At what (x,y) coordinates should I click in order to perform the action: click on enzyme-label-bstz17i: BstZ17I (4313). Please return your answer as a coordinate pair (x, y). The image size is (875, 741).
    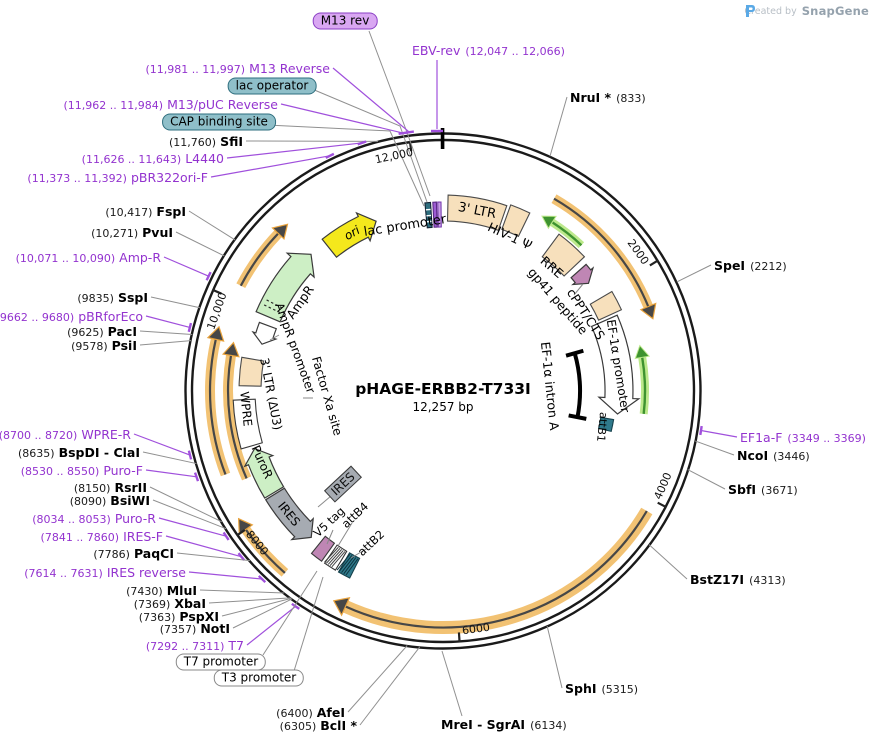
    Looking at the image, I should click on (738, 579).